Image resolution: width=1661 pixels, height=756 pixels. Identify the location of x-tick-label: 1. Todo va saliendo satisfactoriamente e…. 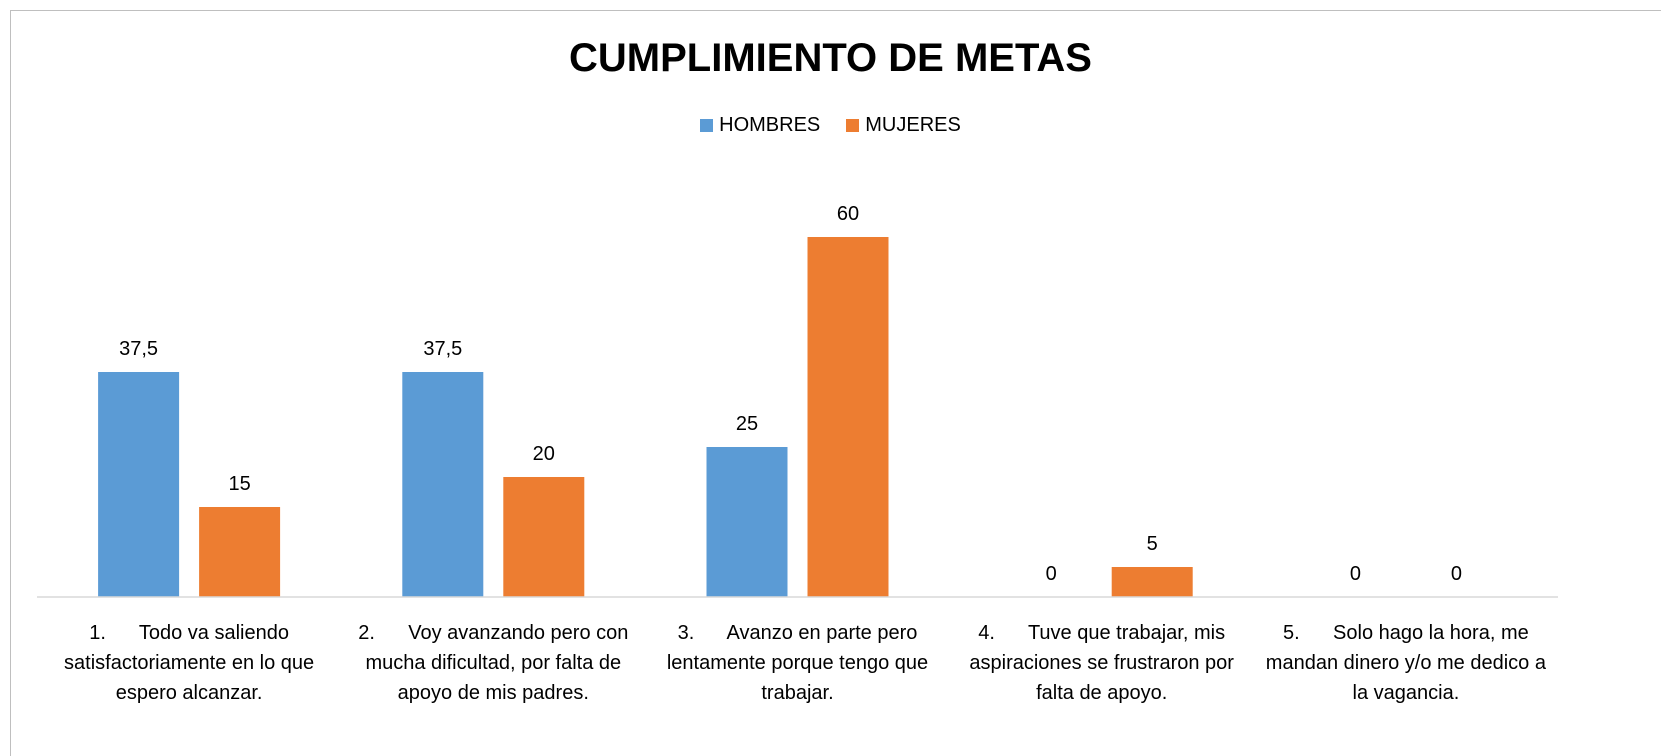
(192, 663).